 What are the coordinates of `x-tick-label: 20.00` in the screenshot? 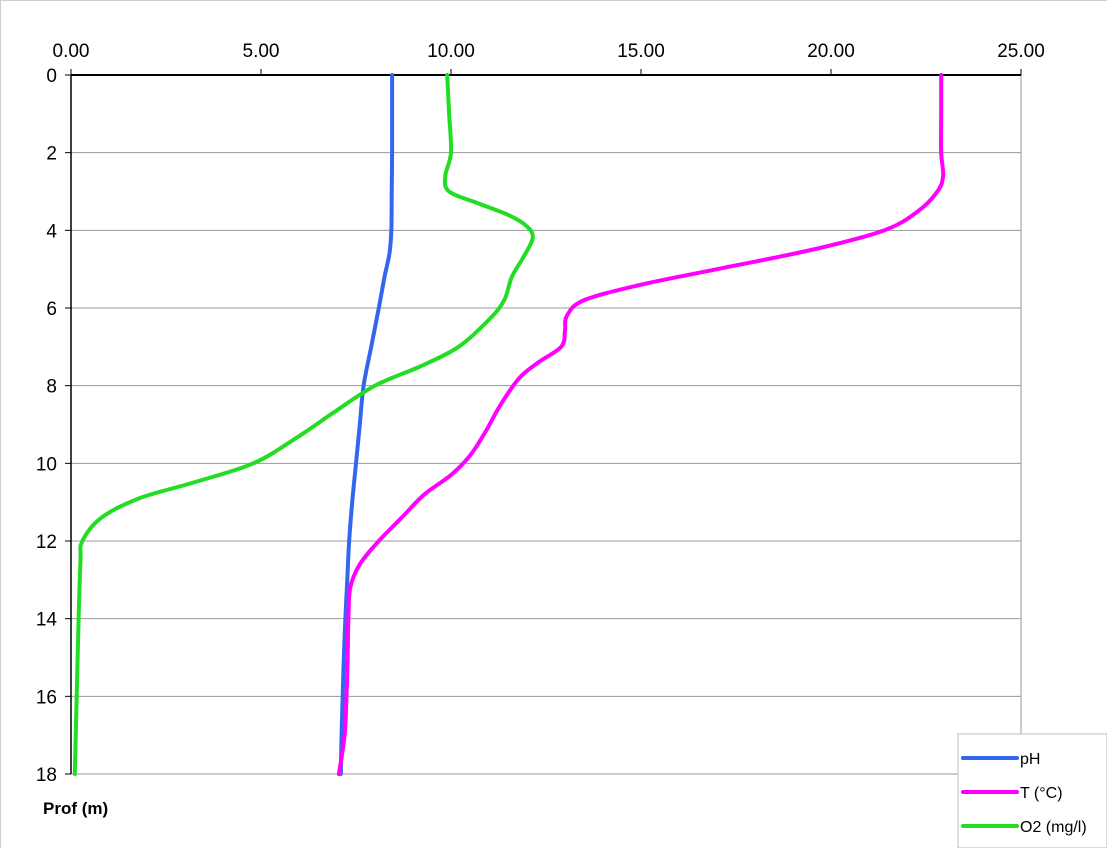 It's located at (831, 51).